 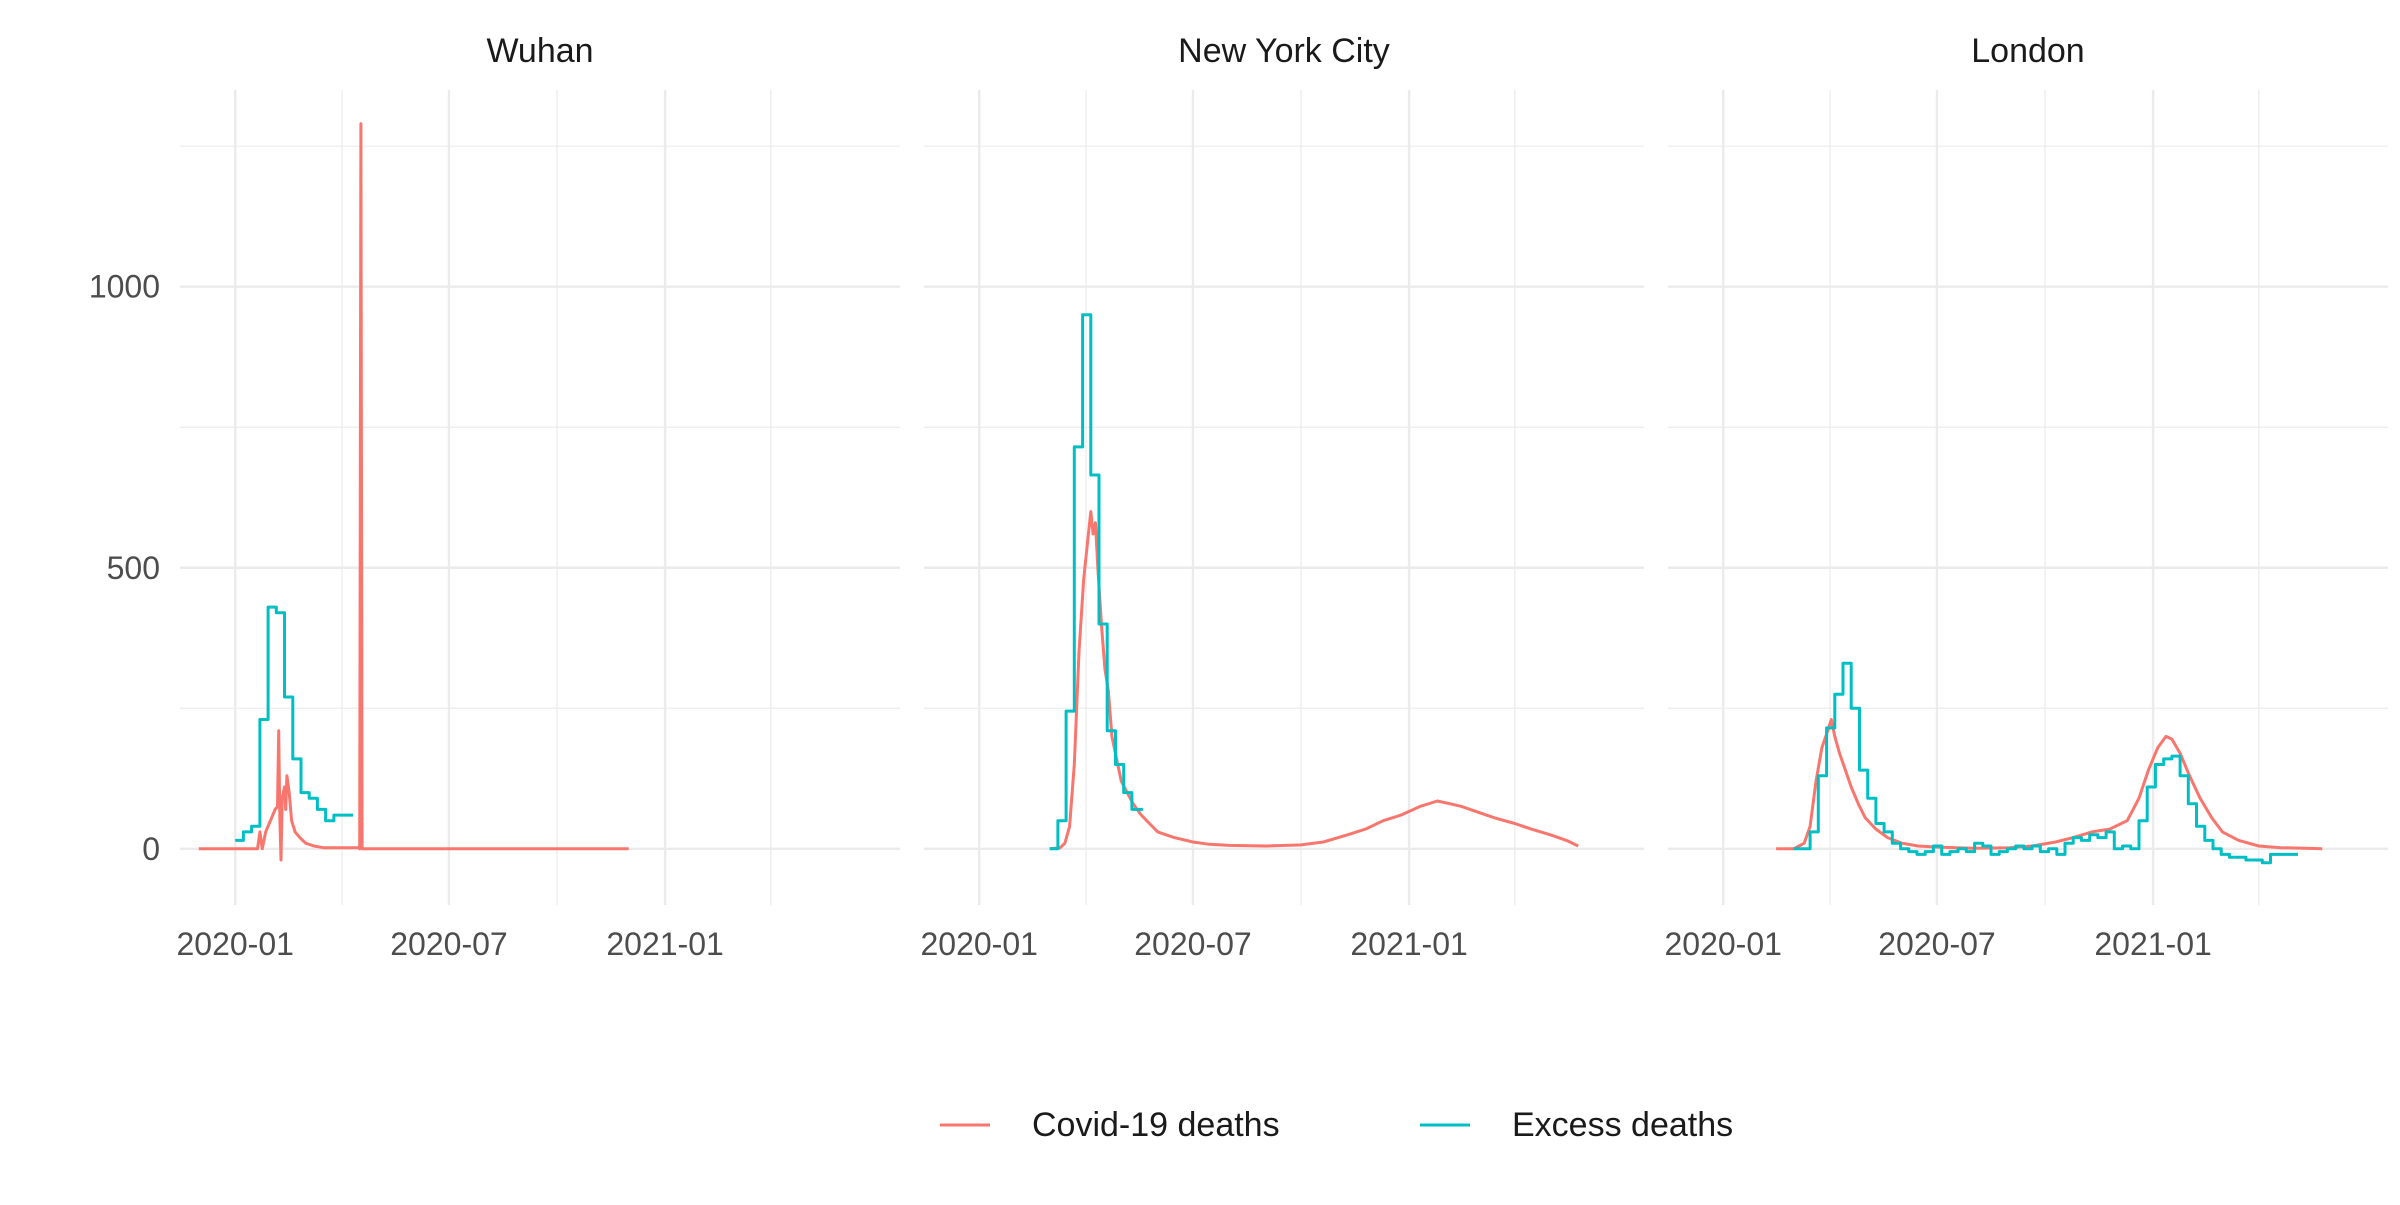 I want to click on panel-title: Wuhan, so click(x=539, y=51).